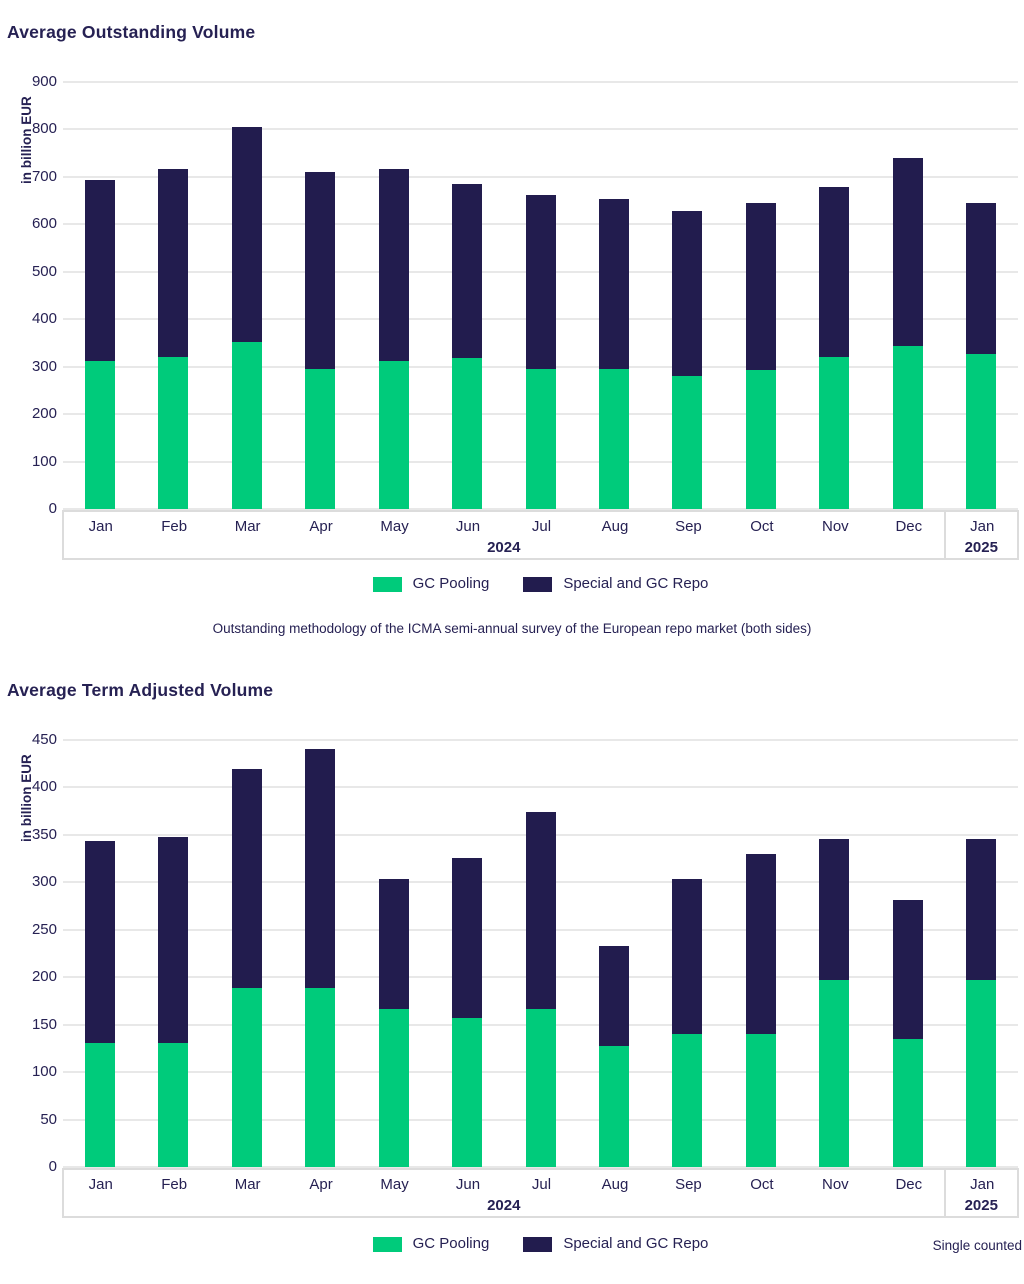  What do you see at coordinates (44, 366) in the screenshot?
I see `y-tick-300: 300` at bounding box center [44, 366].